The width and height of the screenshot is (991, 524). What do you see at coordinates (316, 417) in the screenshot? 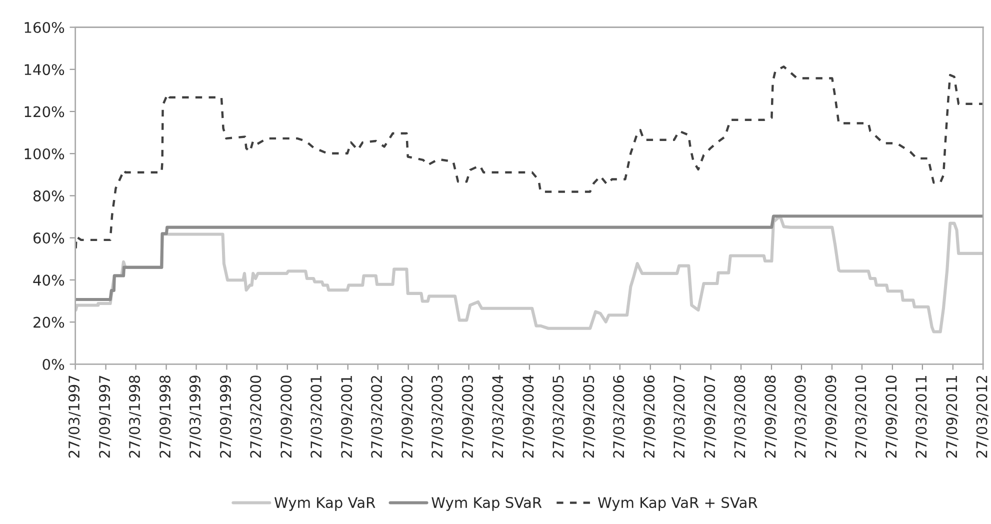
I see `x-tick-label: 27/03/2001` at bounding box center [316, 417].